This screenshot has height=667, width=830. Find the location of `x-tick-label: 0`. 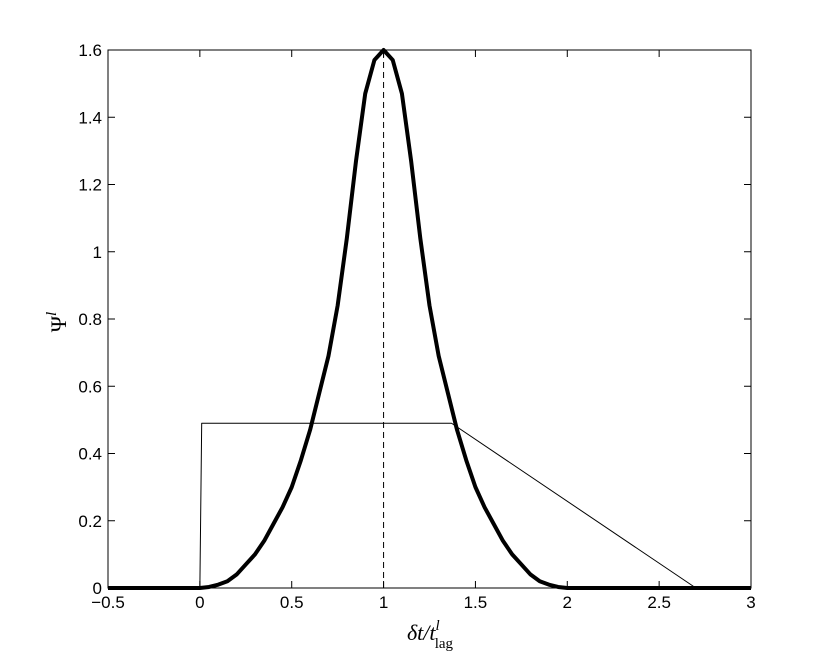

x-tick-label: 0 is located at coordinates (199, 602).